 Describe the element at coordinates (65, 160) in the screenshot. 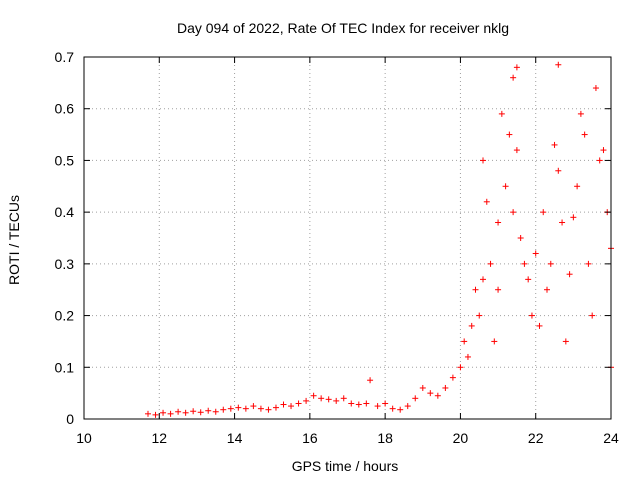

I see `y-tick-label: 0.5` at that location.